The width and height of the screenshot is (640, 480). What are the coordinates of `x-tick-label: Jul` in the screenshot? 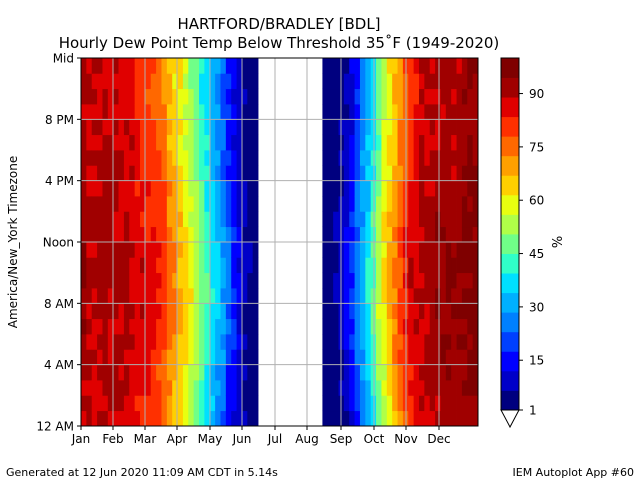 It's located at (274, 439).